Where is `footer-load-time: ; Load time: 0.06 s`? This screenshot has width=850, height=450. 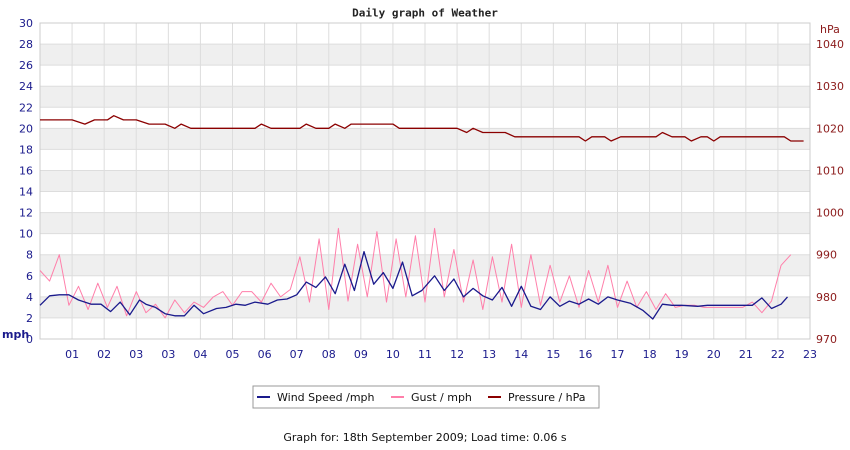 footer-load-time: ; Load time: 0.06 s is located at coordinates (515, 437).